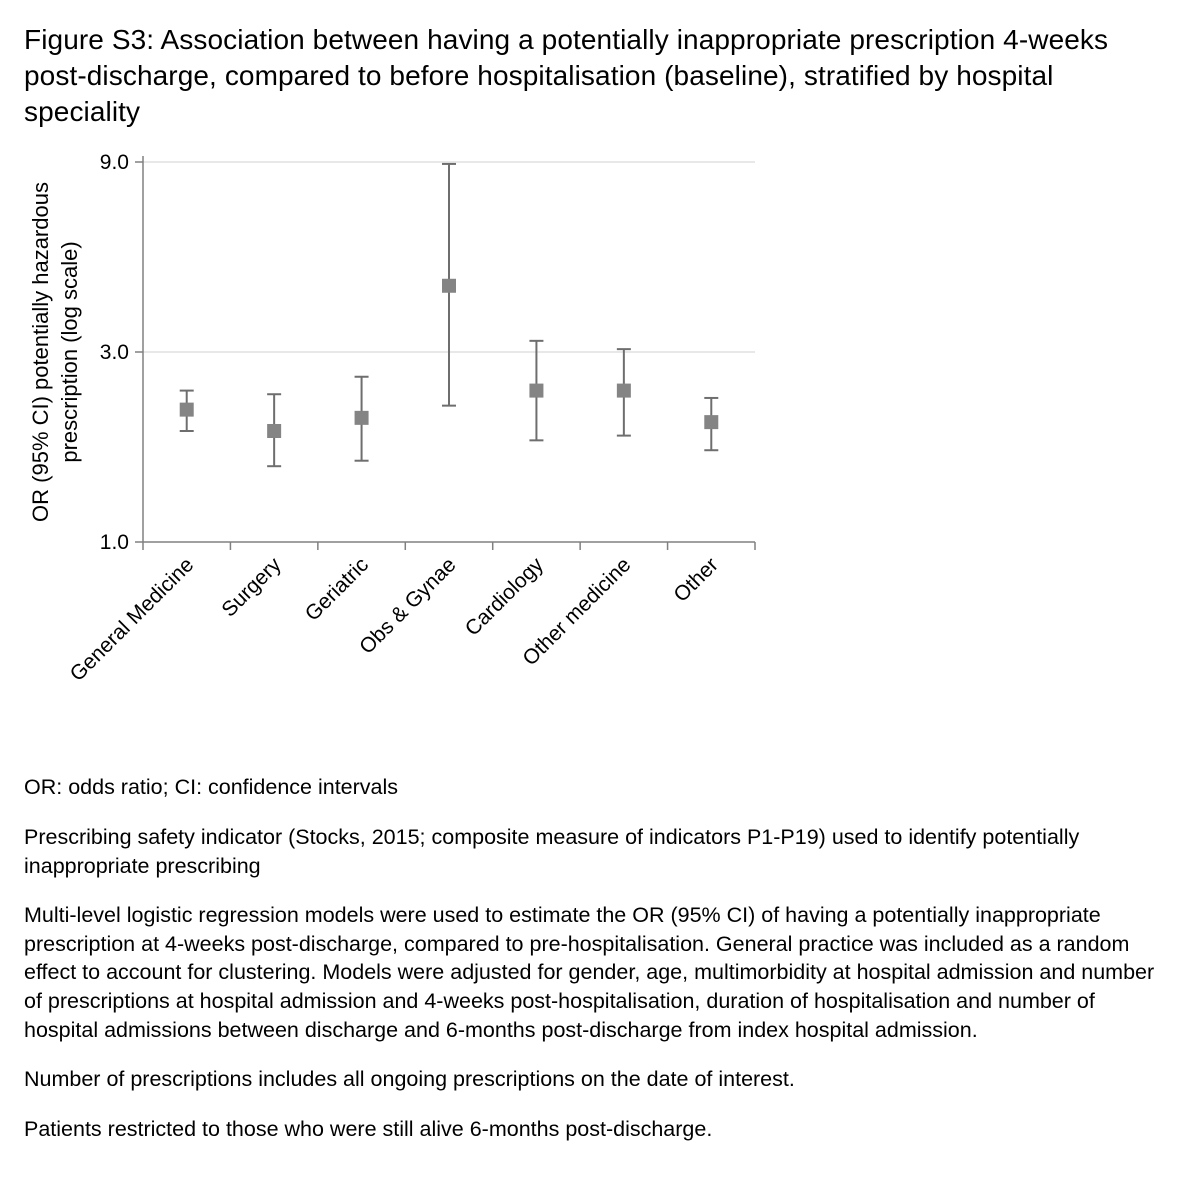 This screenshot has height=1179, width=1200. Describe the element at coordinates (69, 352) in the screenshot. I see `y-axis-title-line2: prescription (log scale)` at that location.